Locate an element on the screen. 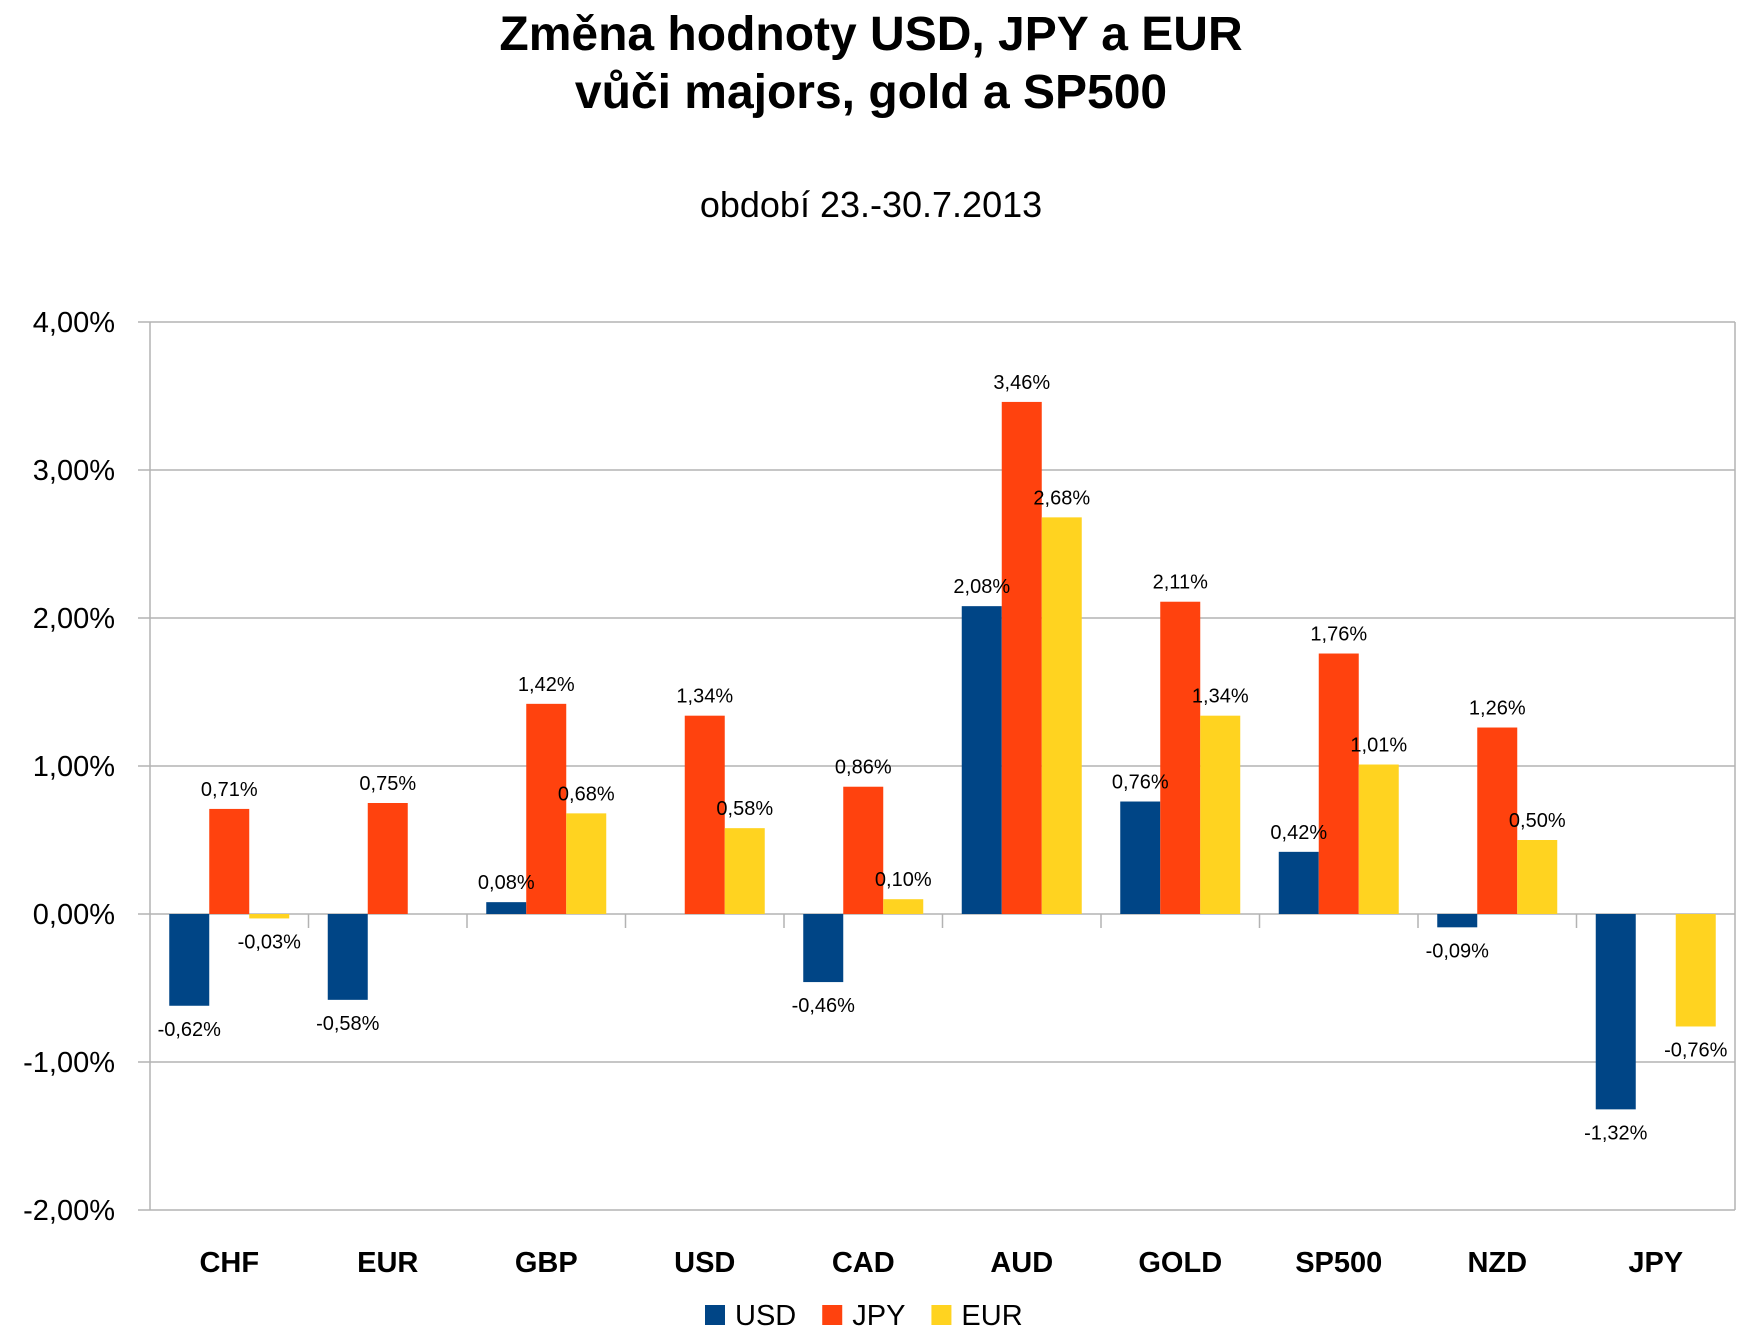 Image resolution: width=1743 pixels, height=1335 pixels. data-label: 0,42% is located at coordinates (1298, 833).